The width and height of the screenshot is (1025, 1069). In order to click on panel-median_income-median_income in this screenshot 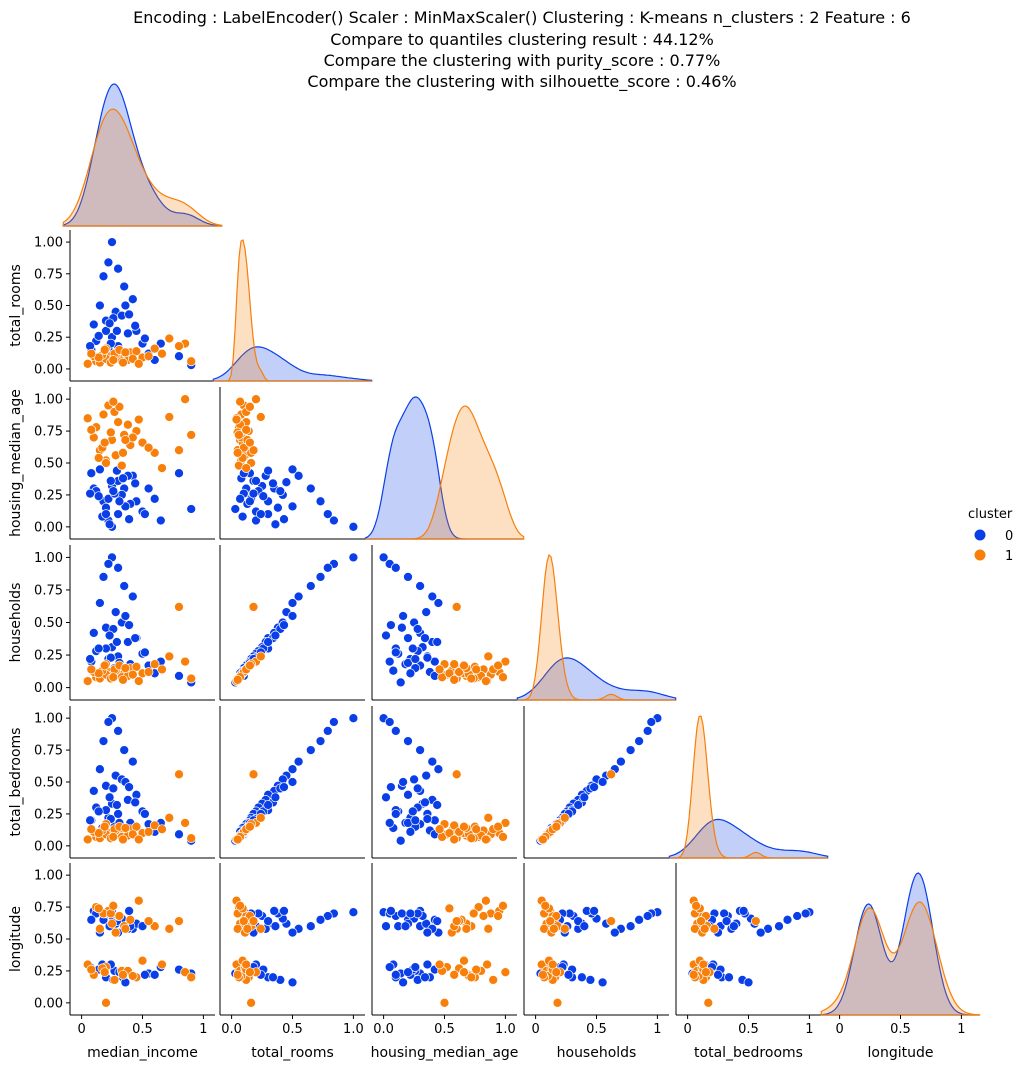, I will do `click(142, 155)`.